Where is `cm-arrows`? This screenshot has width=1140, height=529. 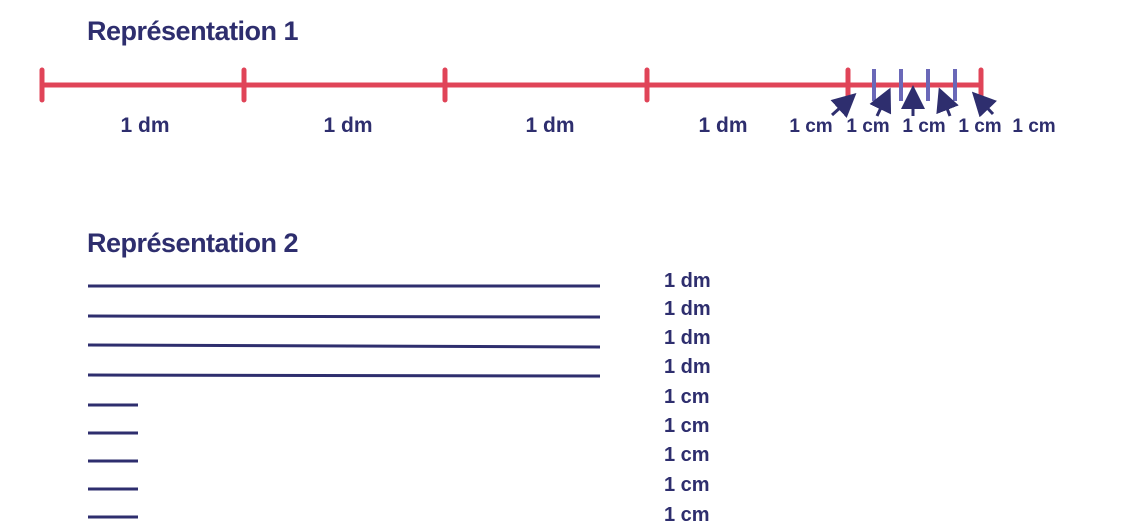 cm-arrows is located at coordinates (914, 101).